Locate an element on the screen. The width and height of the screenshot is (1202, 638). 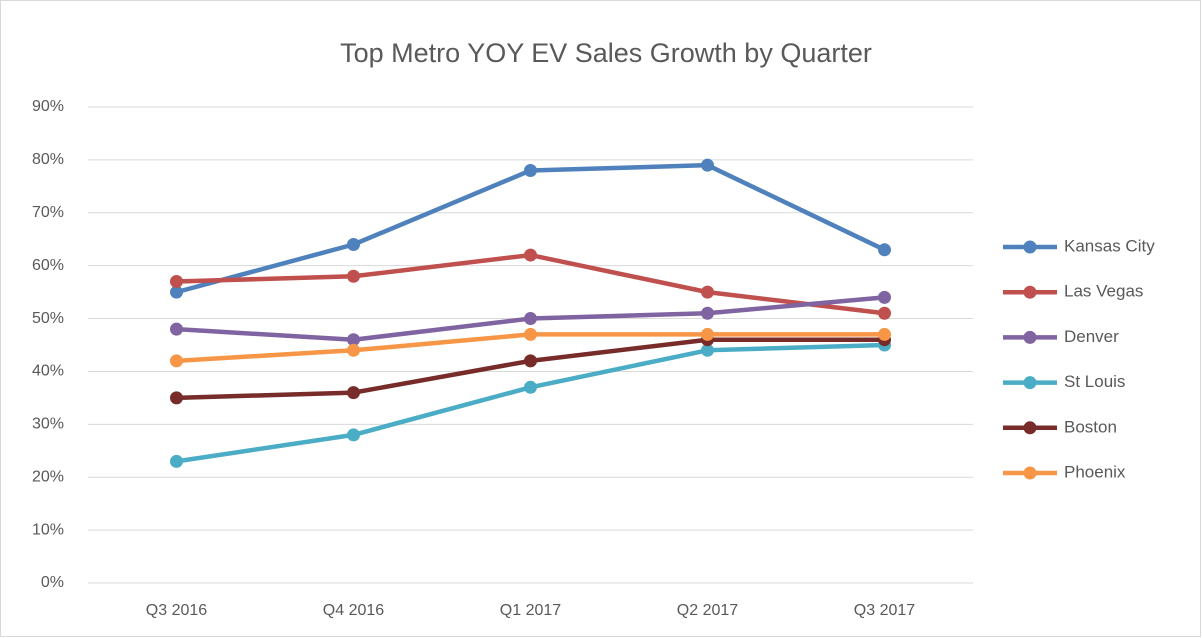
x-tick-label: Q2 2017 is located at coordinates (707, 610).